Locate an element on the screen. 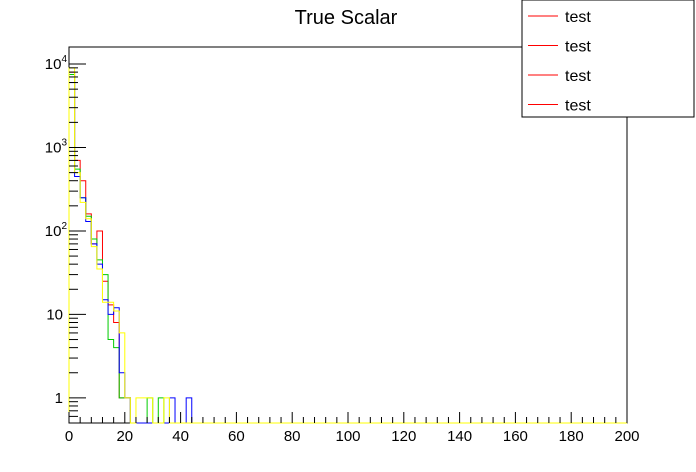  legend: test test test test is located at coordinates (608, 59).